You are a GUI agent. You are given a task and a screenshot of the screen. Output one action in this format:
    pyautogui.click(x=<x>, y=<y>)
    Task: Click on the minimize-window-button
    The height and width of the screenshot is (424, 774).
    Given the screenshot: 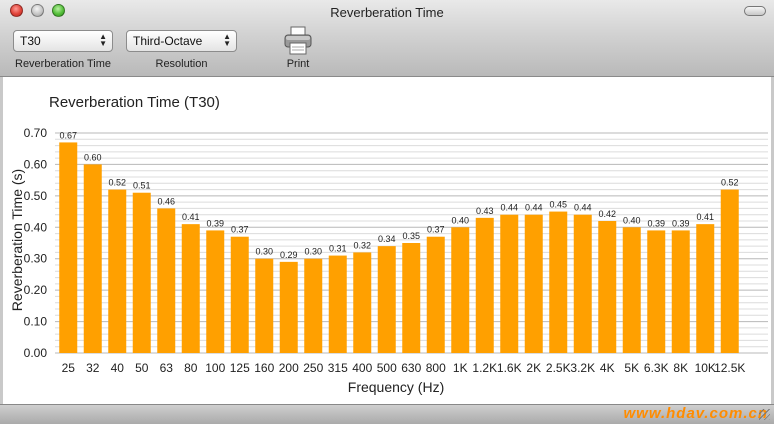 What is the action you would take?
    pyautogui.click(x=37, y=10)
    